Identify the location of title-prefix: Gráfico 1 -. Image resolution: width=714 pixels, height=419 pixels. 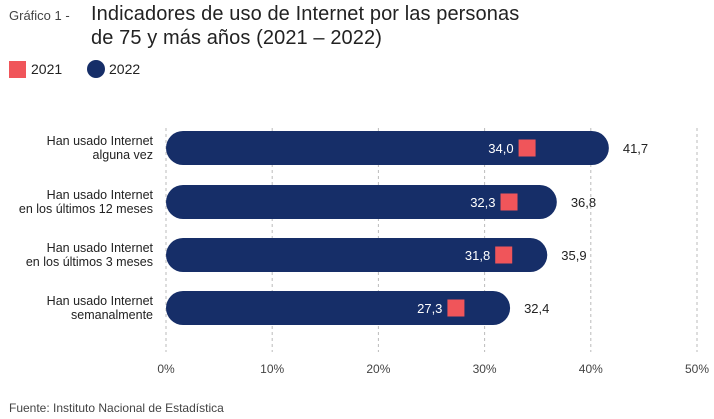
(39, 15).